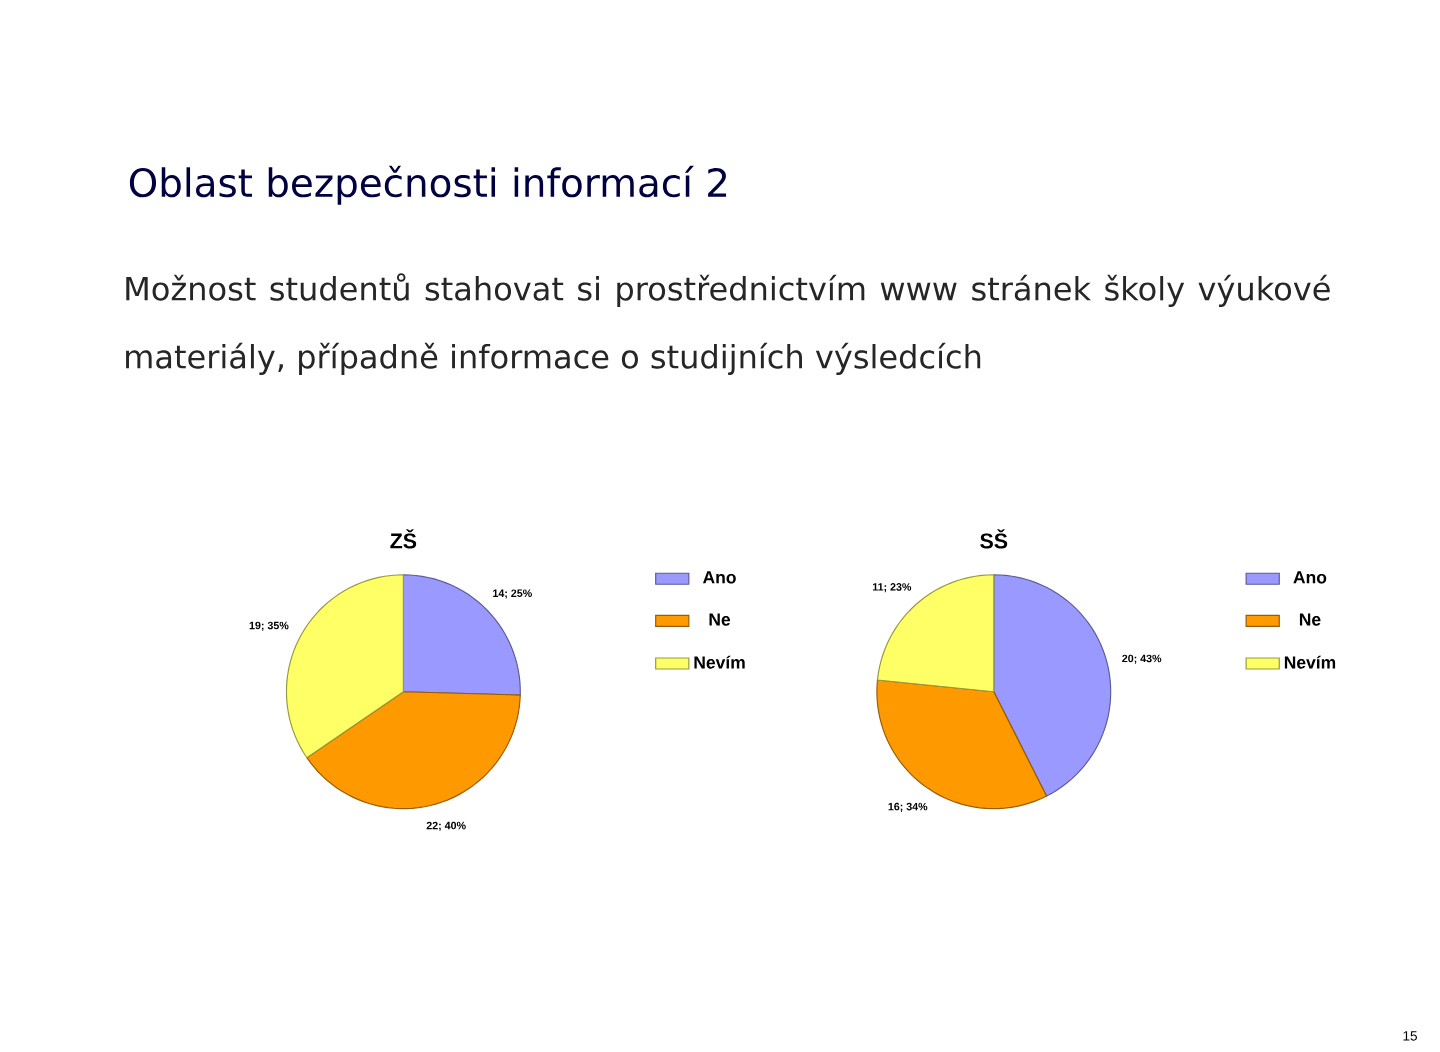 This screenshot has width=1440, height=1052. I want to click on chart-title: ZŠ, so click(403, 539).